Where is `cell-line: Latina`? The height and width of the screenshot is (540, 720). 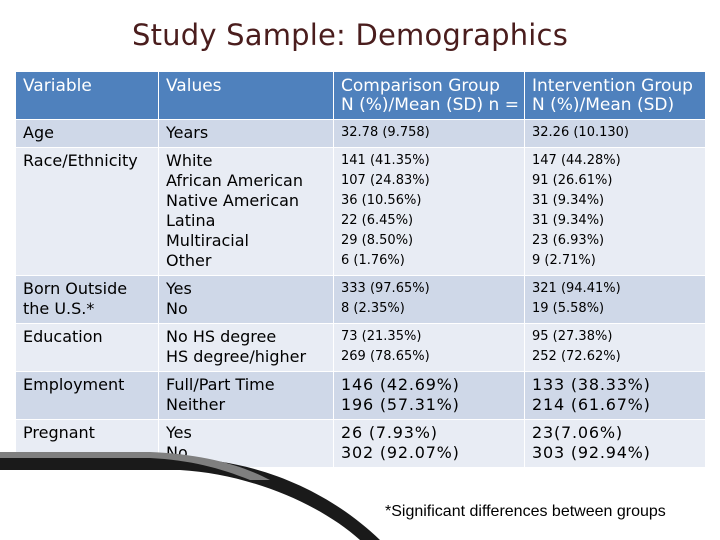 cell-line: Latina is located at coordinates (191, 220).